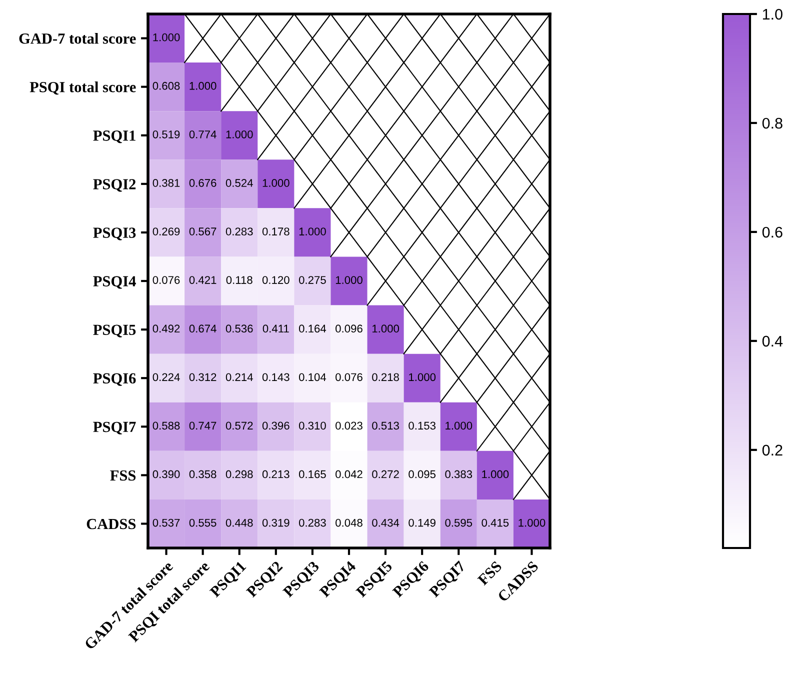  I want to click on x-tick-label: FSS, so click(489, 573).